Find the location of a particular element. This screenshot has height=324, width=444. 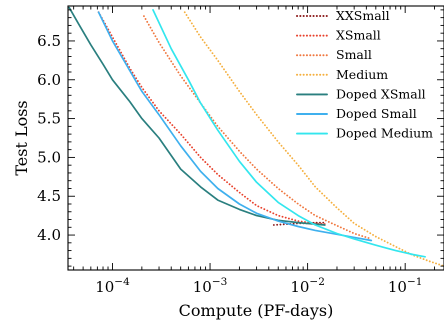

legend-label-doped-small: Doped Small is located at coordinates (376, 113).